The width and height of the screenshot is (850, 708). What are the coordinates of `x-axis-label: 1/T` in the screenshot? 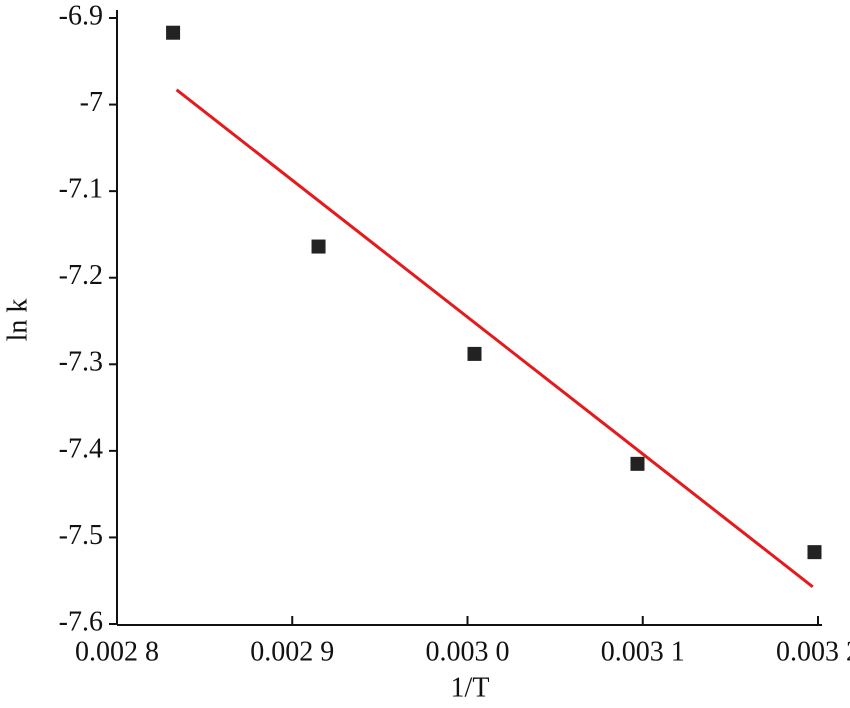 It's located at (470, 687).